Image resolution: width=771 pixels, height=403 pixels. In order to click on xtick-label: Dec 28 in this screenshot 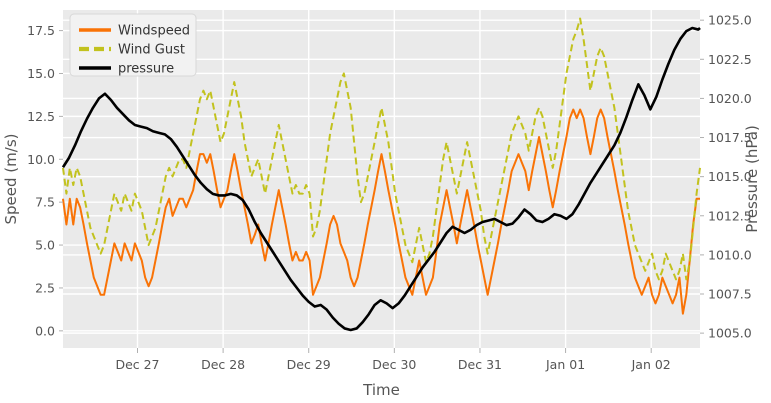, I will do `click(223, 364)`.